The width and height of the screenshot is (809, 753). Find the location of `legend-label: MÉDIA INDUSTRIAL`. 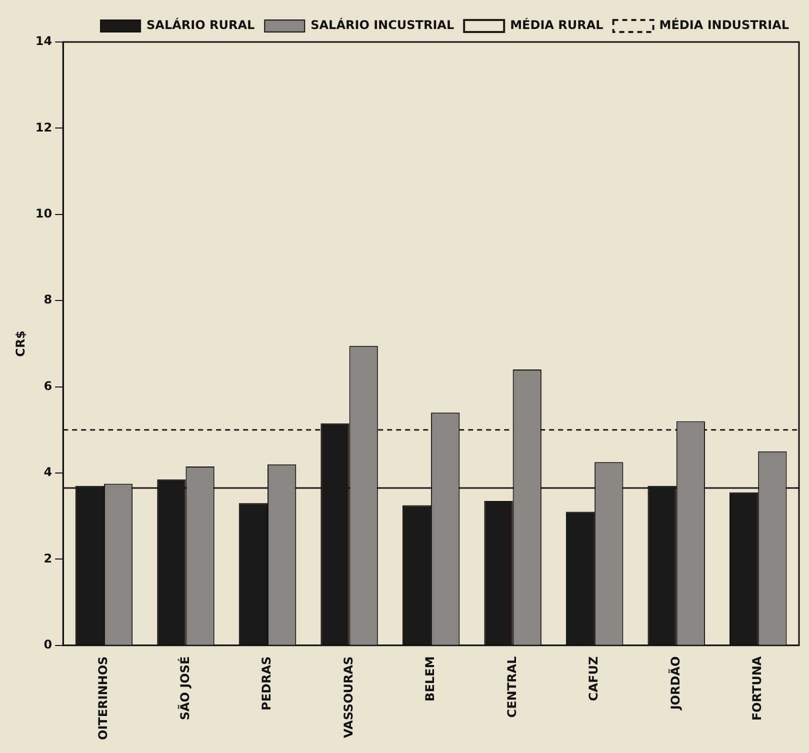

legend-label: MÉDIA INDUSTRIAL is located at coordinates (724, 24).